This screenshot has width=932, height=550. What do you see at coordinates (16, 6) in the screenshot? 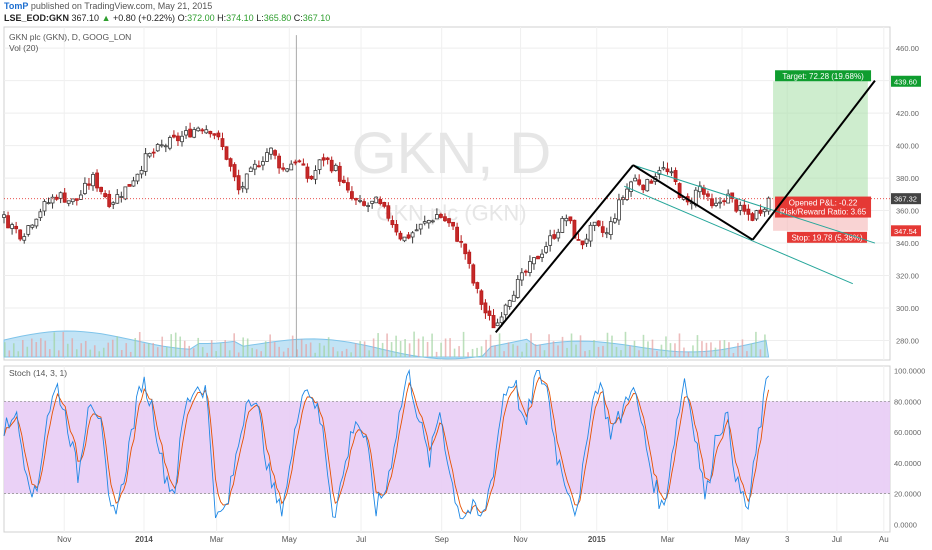
I see `author-link: TomP` at bounding box center [16, 6].